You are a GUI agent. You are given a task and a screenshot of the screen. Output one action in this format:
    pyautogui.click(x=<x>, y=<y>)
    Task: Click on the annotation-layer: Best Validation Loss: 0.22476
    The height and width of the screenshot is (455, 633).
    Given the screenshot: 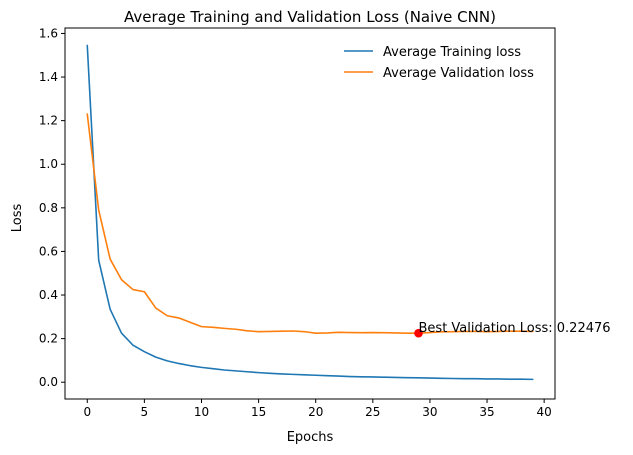 What is the action you would take?
    pyautogui.click(x=512, y=329)
    